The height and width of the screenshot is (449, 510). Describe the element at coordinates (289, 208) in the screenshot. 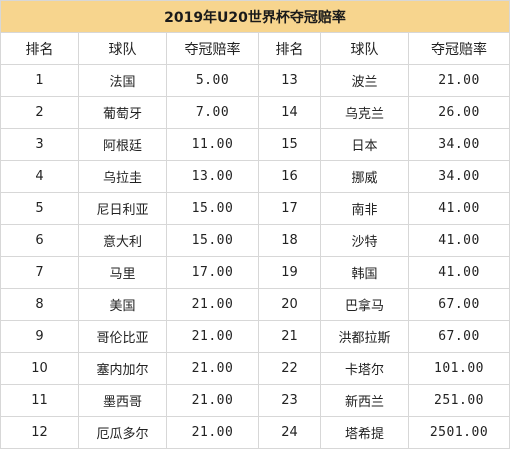

I see `rank-cell: 17` at that location.